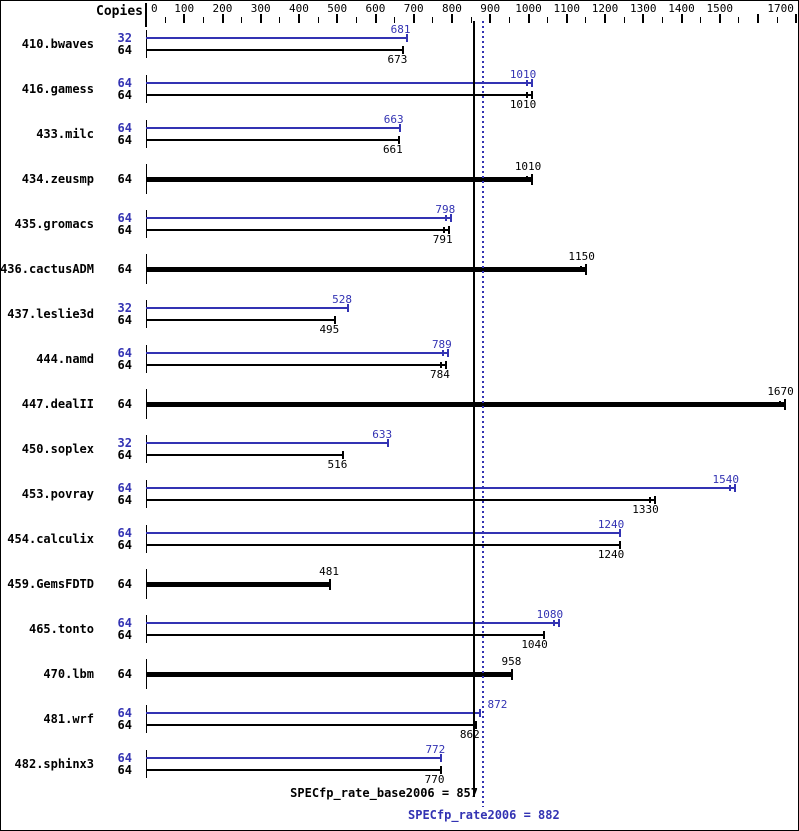  What do you see at coordinates (490, 8) in the screenshot?
I see `axis-tick-label: 900` at bounding box center [490, 8].